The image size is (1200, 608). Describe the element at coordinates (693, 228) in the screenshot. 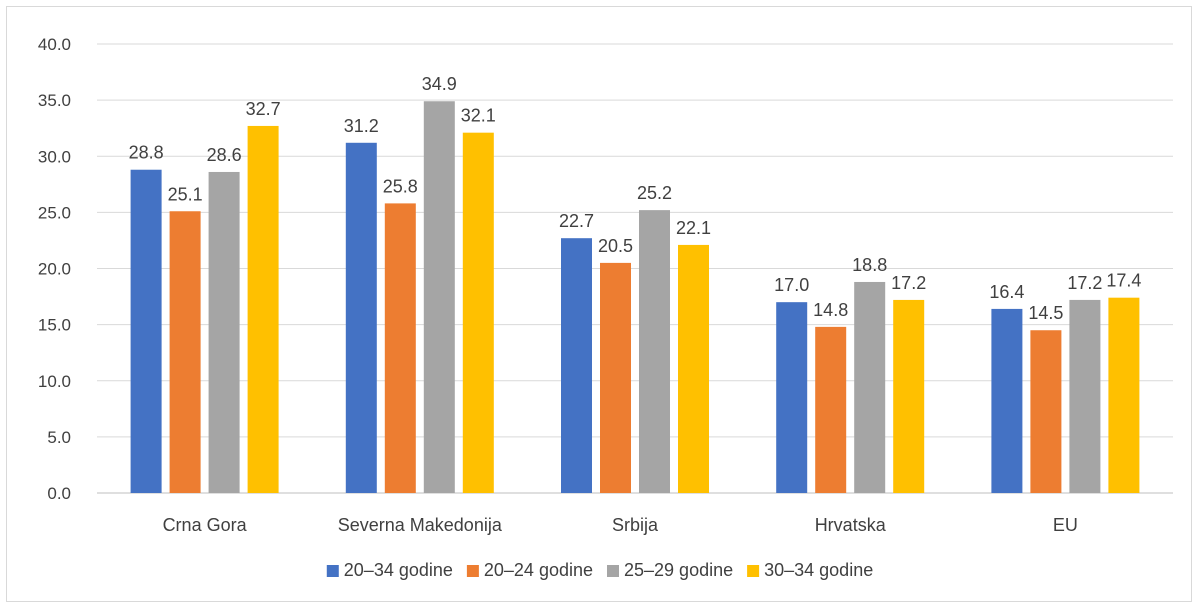

I see `data-label: 22.1` at that location.